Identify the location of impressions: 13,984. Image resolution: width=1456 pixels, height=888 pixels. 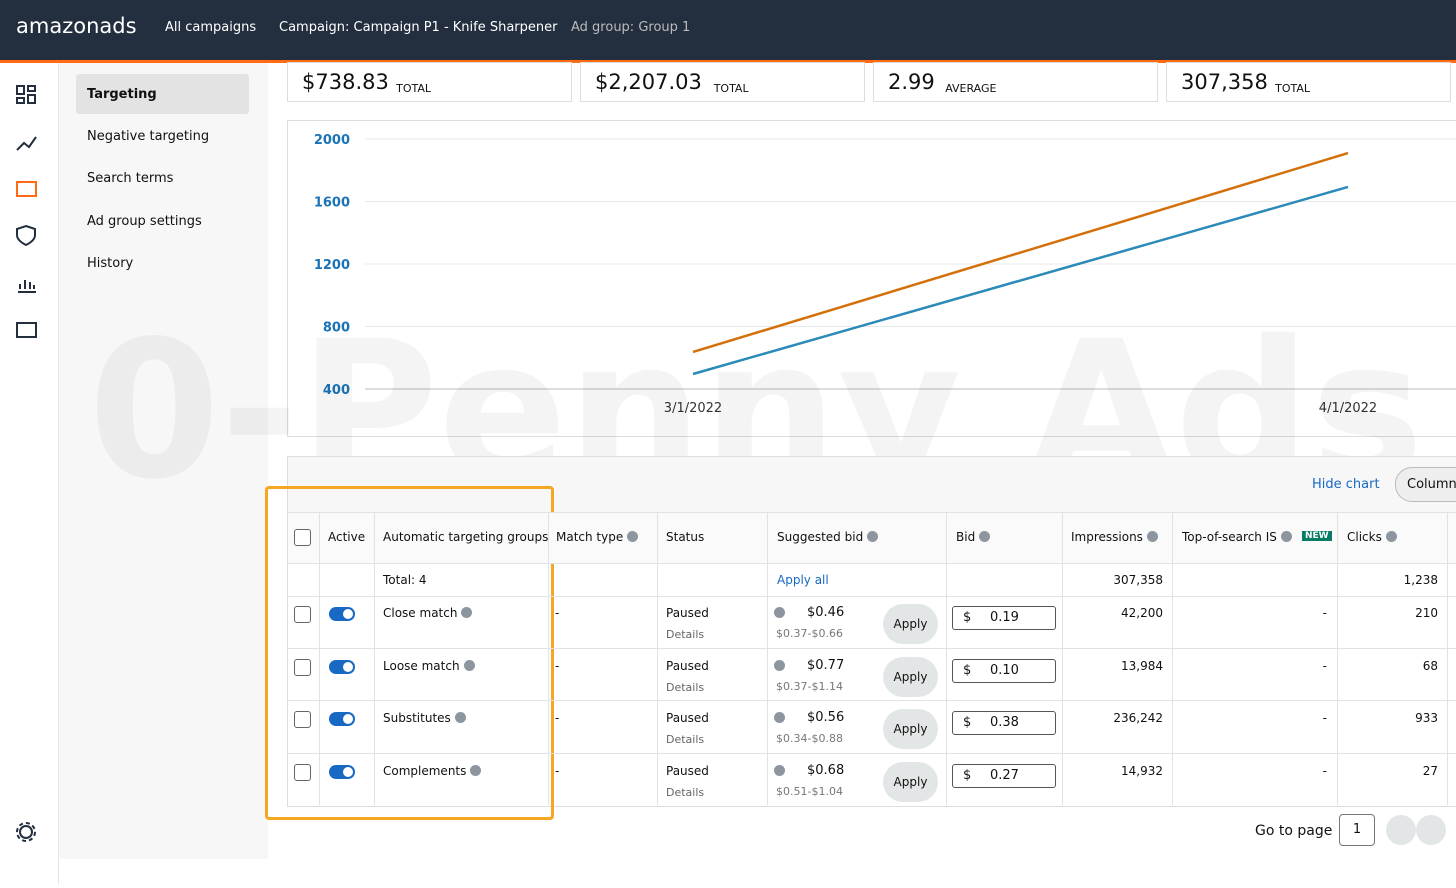
(1142, 666).